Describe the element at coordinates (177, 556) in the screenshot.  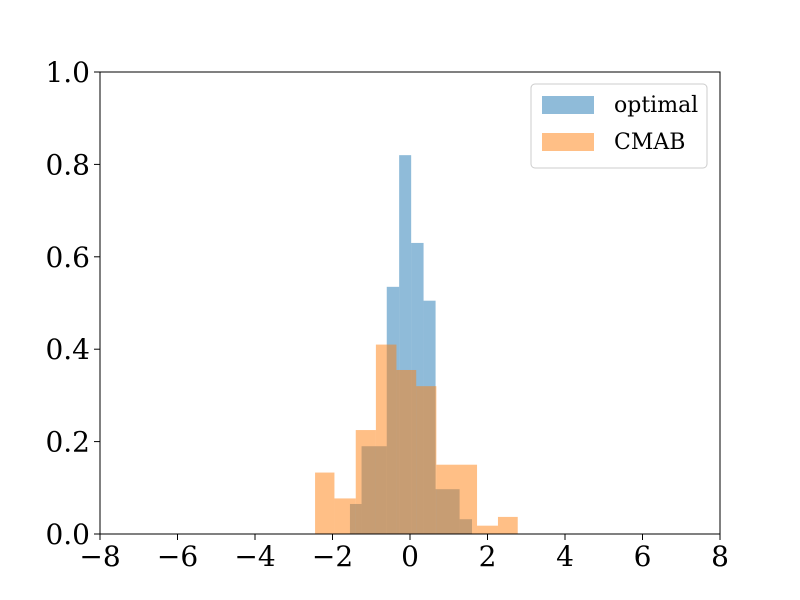
I see `x-tick-label: −6` at that location.